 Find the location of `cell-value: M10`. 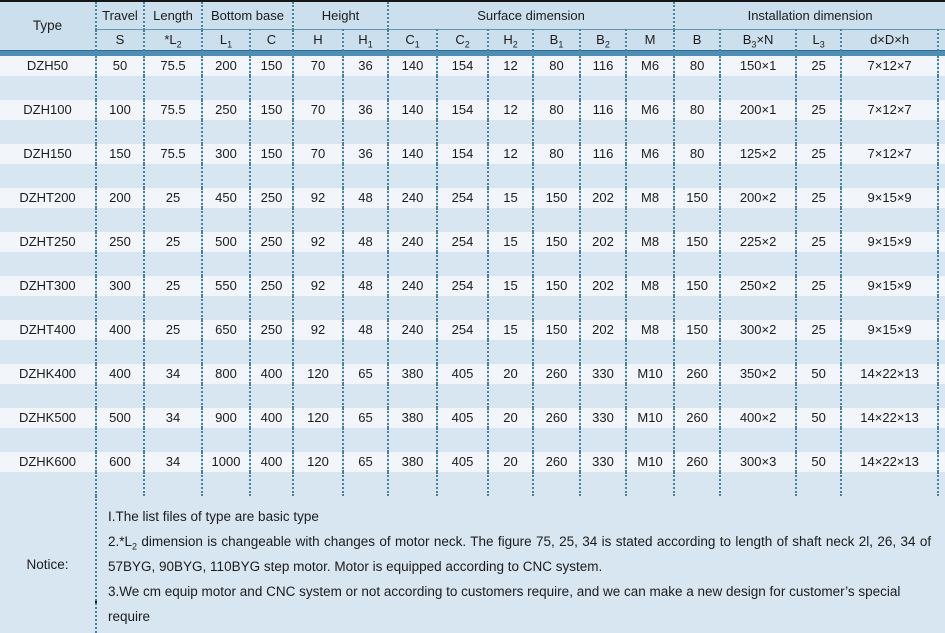

cell-value: M10 is located at coordinates (650, 417).